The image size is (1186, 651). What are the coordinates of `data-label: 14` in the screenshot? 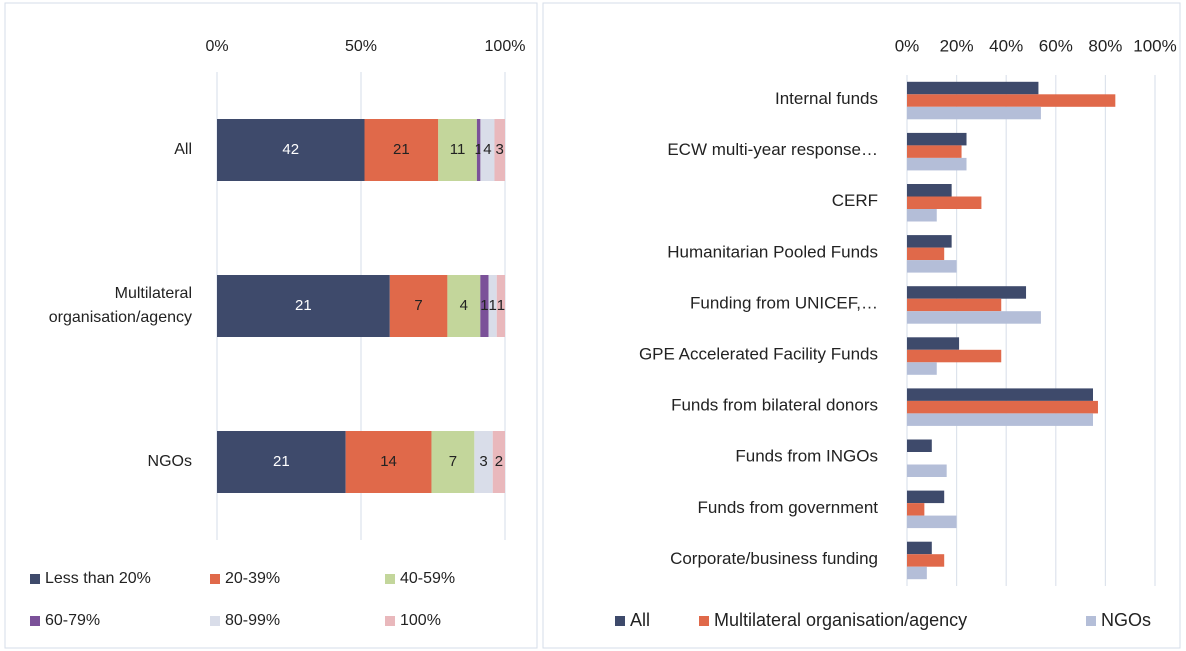 It's located at (388, 461).